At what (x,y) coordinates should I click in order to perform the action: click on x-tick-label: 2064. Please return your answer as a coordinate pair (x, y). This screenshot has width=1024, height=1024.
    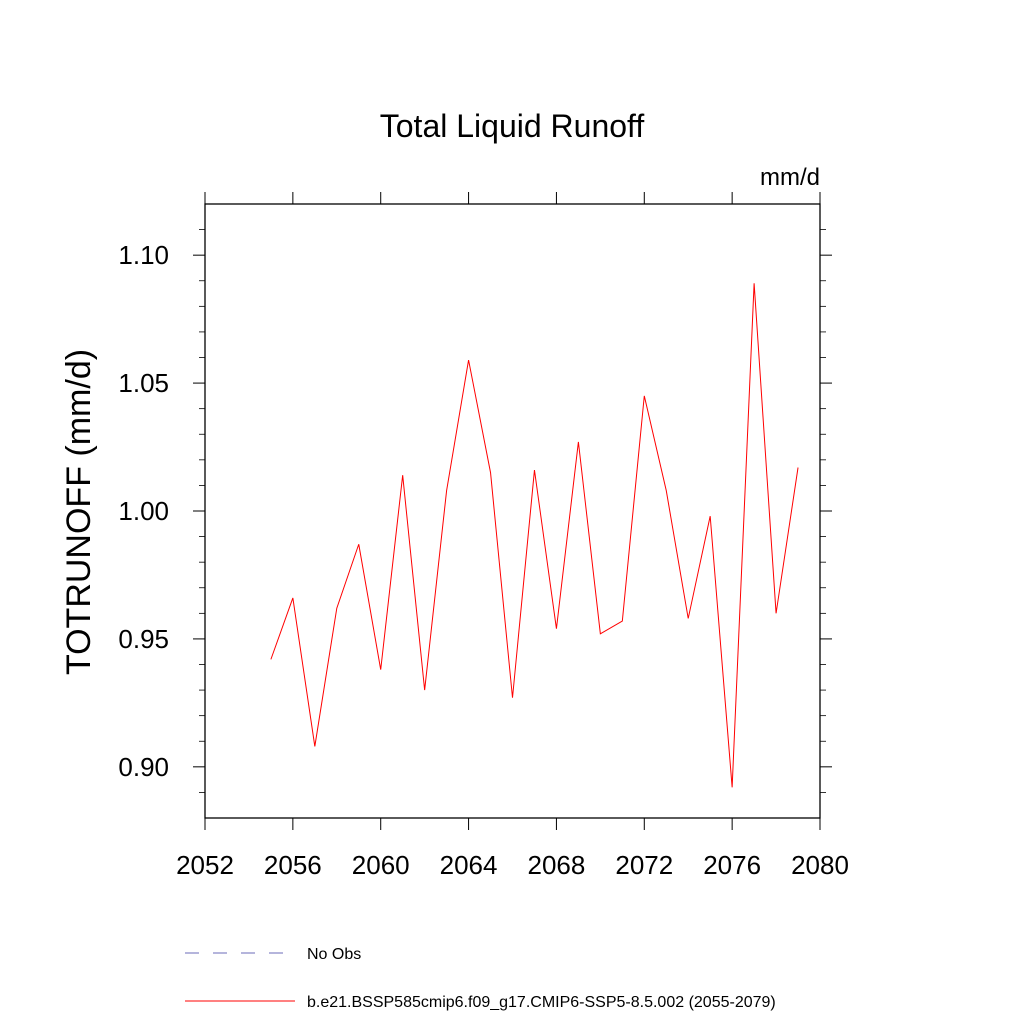
    Looking at the image, I should click on (469, 865).